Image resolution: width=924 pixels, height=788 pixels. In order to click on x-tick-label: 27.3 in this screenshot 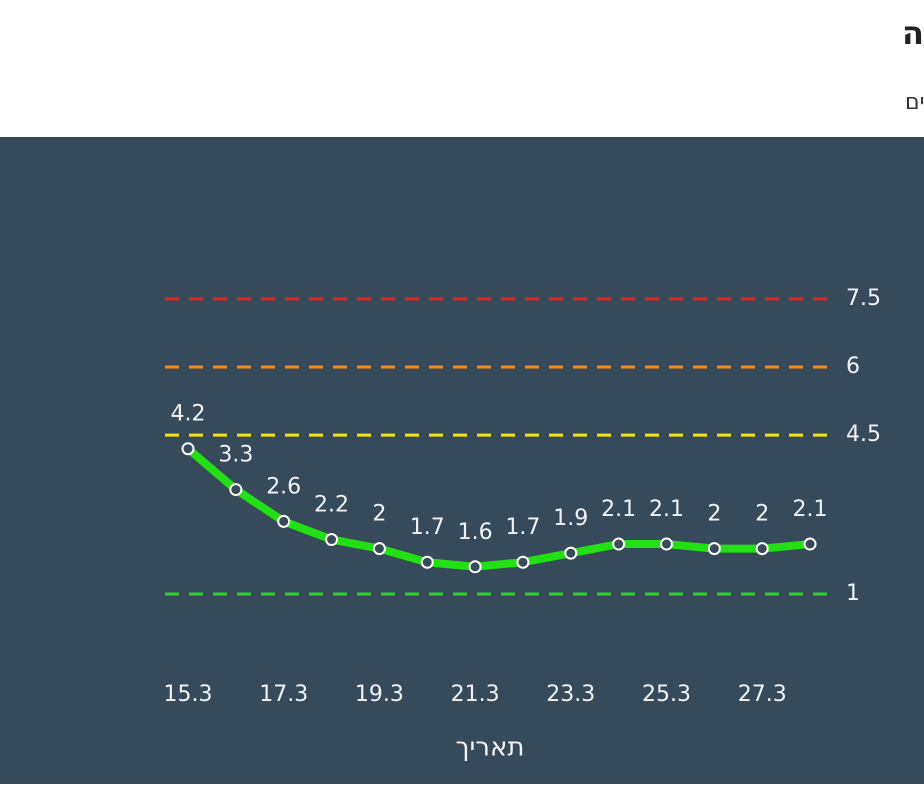, I will do `click(762, 694)`.